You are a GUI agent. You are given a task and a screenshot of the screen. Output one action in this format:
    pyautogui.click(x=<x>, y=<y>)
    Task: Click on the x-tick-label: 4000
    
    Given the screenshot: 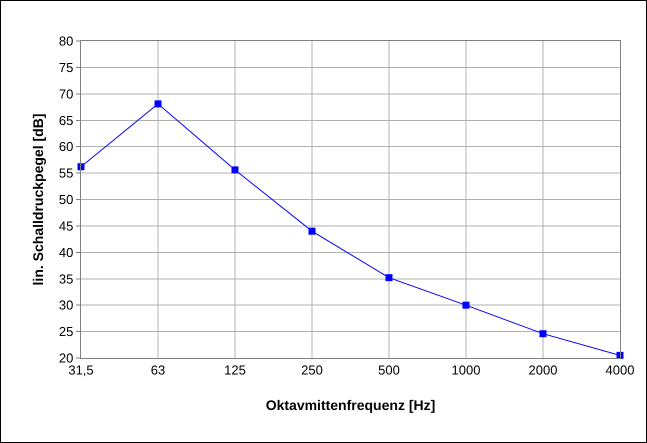 What is the action you would take?
    pyautogui.click(x=620, y=370)
    